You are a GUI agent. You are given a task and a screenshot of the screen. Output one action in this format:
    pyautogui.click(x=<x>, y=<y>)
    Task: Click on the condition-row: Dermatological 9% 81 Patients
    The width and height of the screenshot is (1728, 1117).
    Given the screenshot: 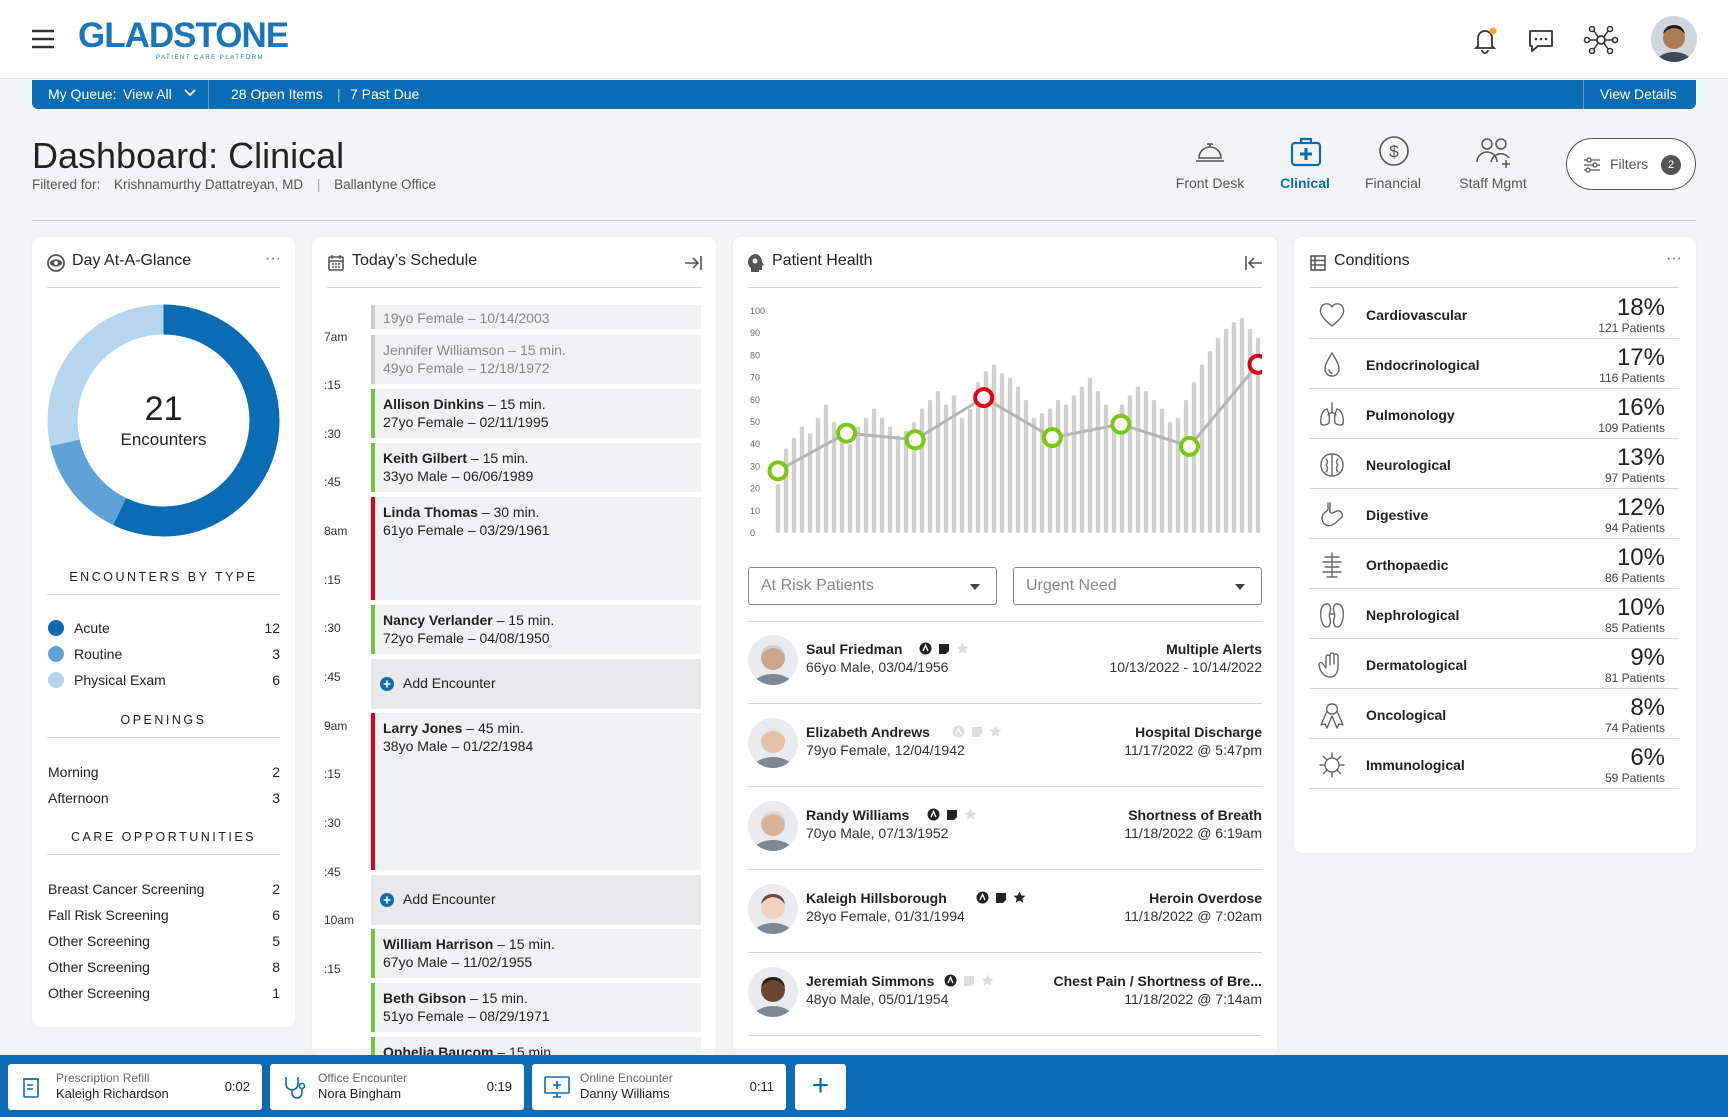 What is the action you would take?
    pyautogui.click(x=1494, y=664)
    